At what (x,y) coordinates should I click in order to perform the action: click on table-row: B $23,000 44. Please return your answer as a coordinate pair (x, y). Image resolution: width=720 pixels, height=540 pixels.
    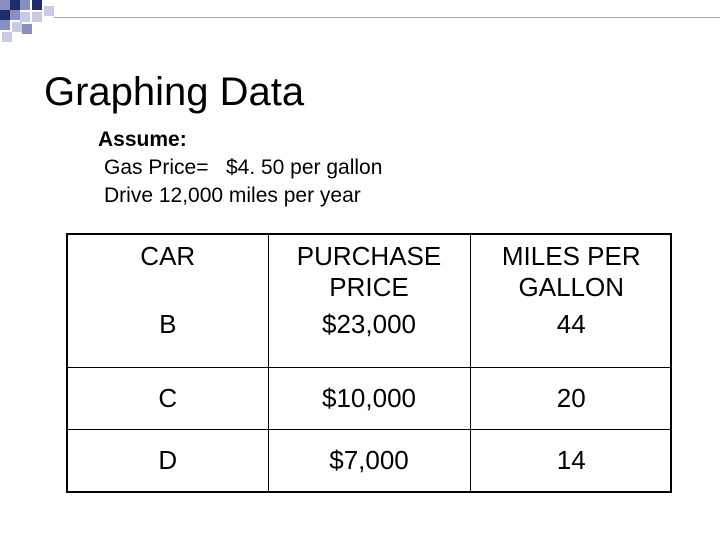
    Looking at the image, I should click on (370, 337).